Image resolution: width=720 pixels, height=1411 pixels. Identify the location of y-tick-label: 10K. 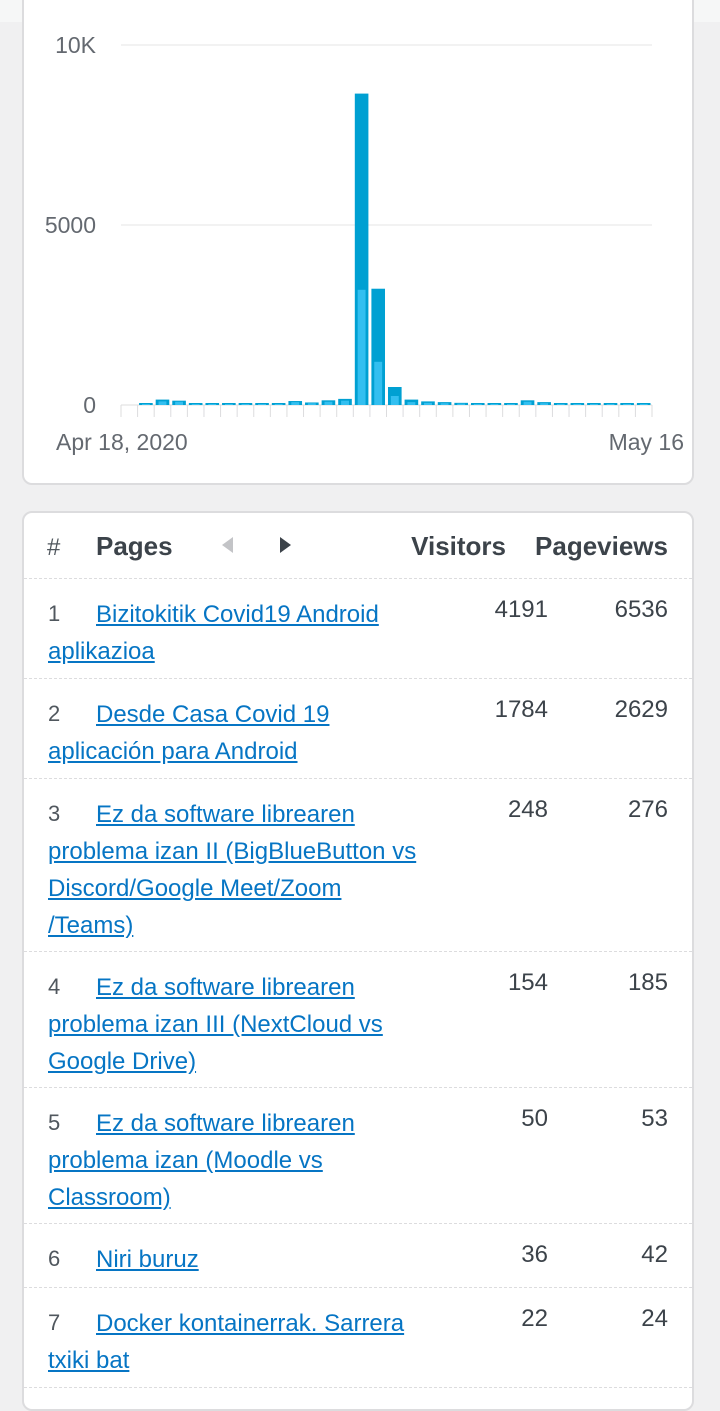
(76, 45).